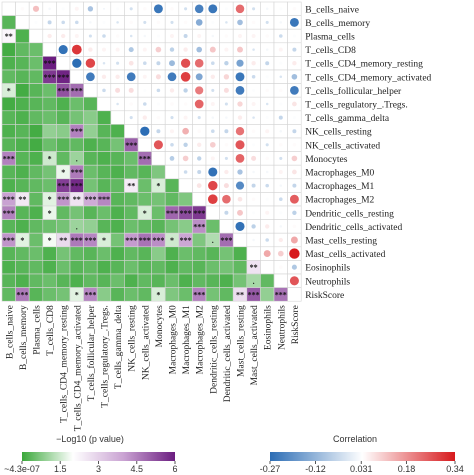 This screenshot has width=474, height=475. Describe the element at coordinates (174, 469) in the screenshot. I see `legend-tick-label: 6` at that location.